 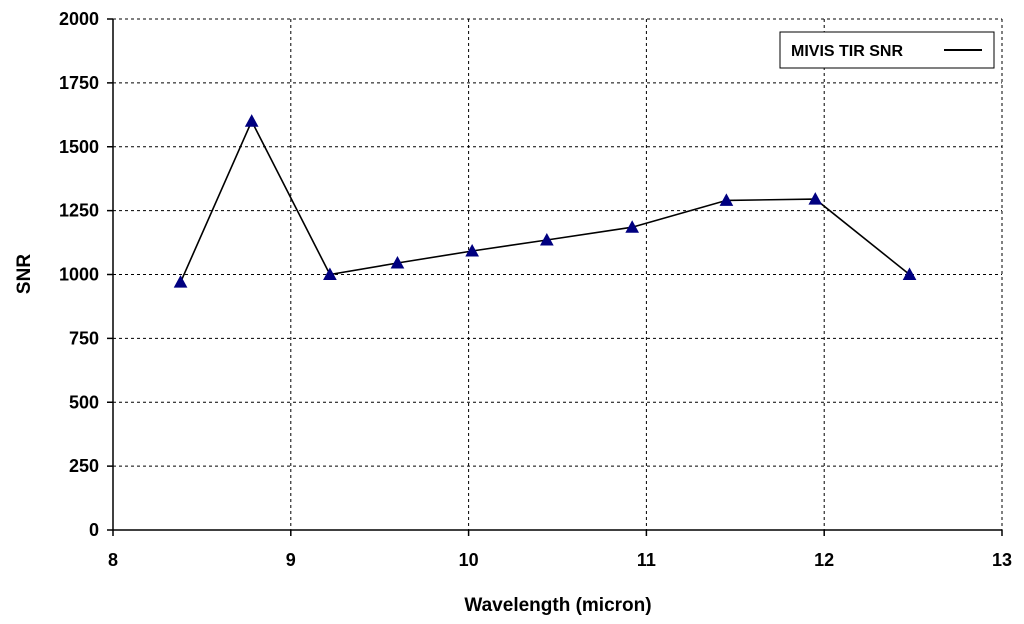 What do you see at coordinates (1002, 560) in the screenshot?
I see `x-tick-label: 13` at bounding box center [1002, 560].